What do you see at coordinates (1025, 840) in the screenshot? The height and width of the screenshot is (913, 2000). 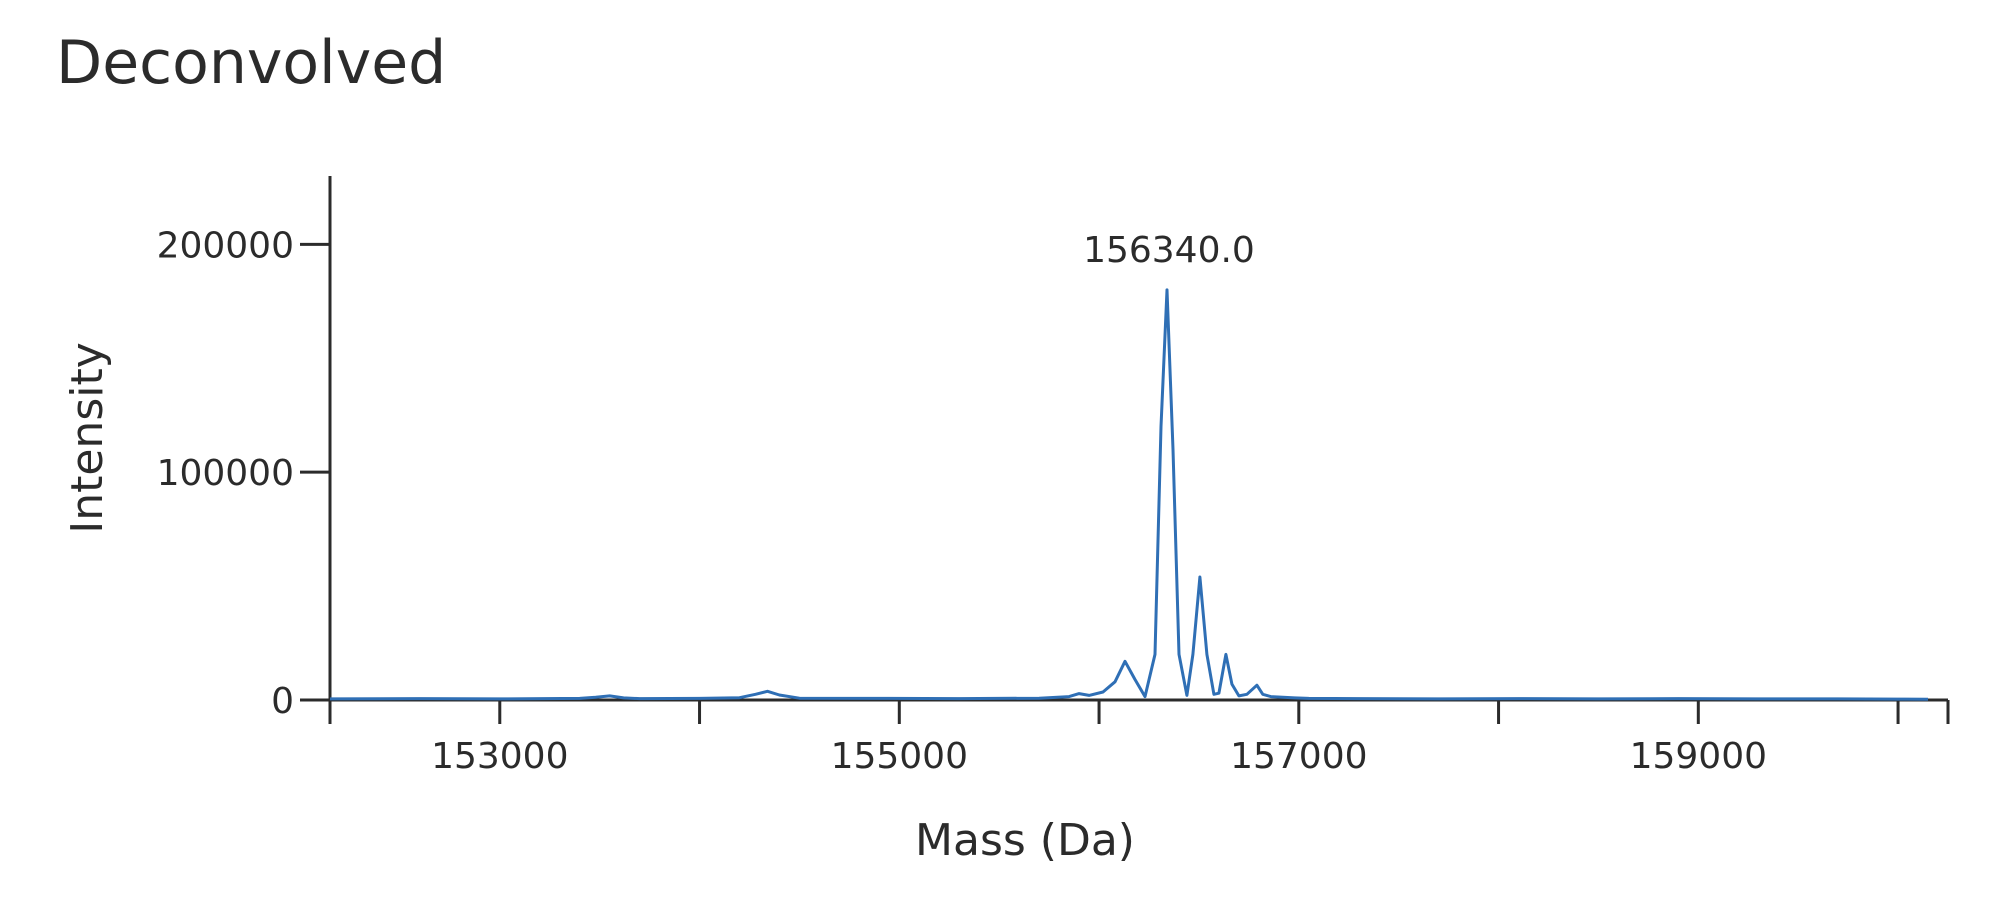 I see `x-axis-title: Mass (Da)` at bounding box center [1025, 840].